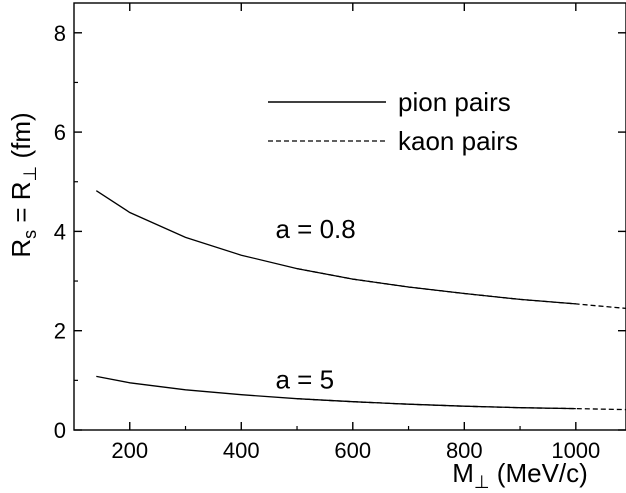  I want to click on y-axis-label-subscript-perp: ⊥, so click(30, 174).